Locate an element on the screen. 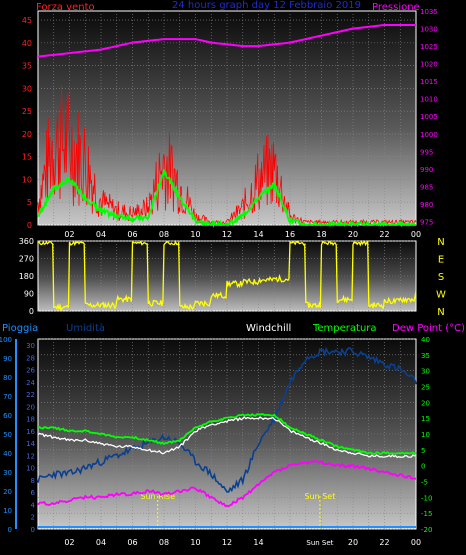 The height and width of the screenshot is (555, 466). direction-tick-label: 270 is located at coordinates (26, 259).